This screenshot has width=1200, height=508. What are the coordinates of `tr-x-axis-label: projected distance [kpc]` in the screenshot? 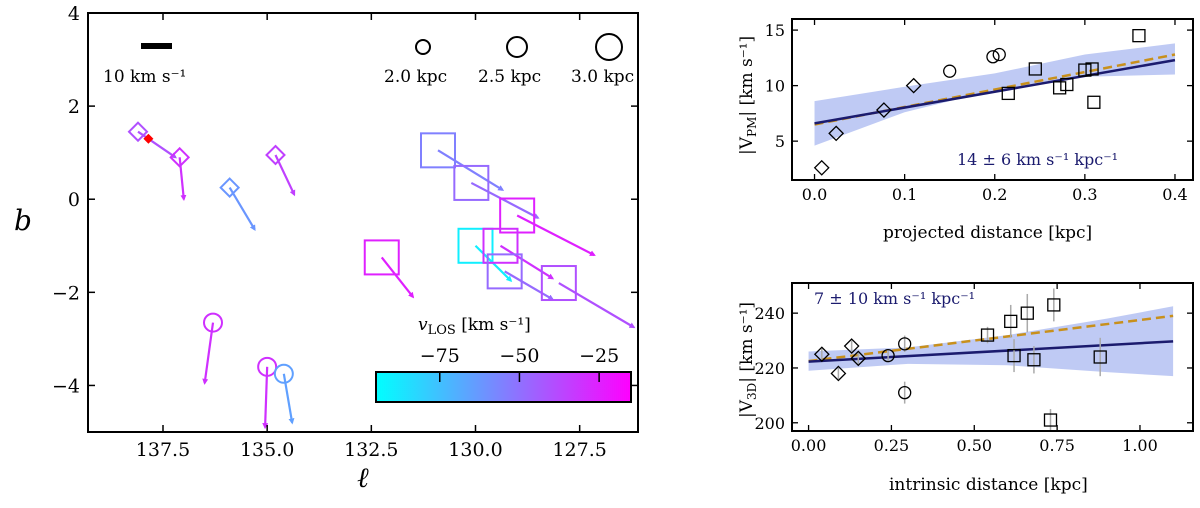 It's located at (987, 233).